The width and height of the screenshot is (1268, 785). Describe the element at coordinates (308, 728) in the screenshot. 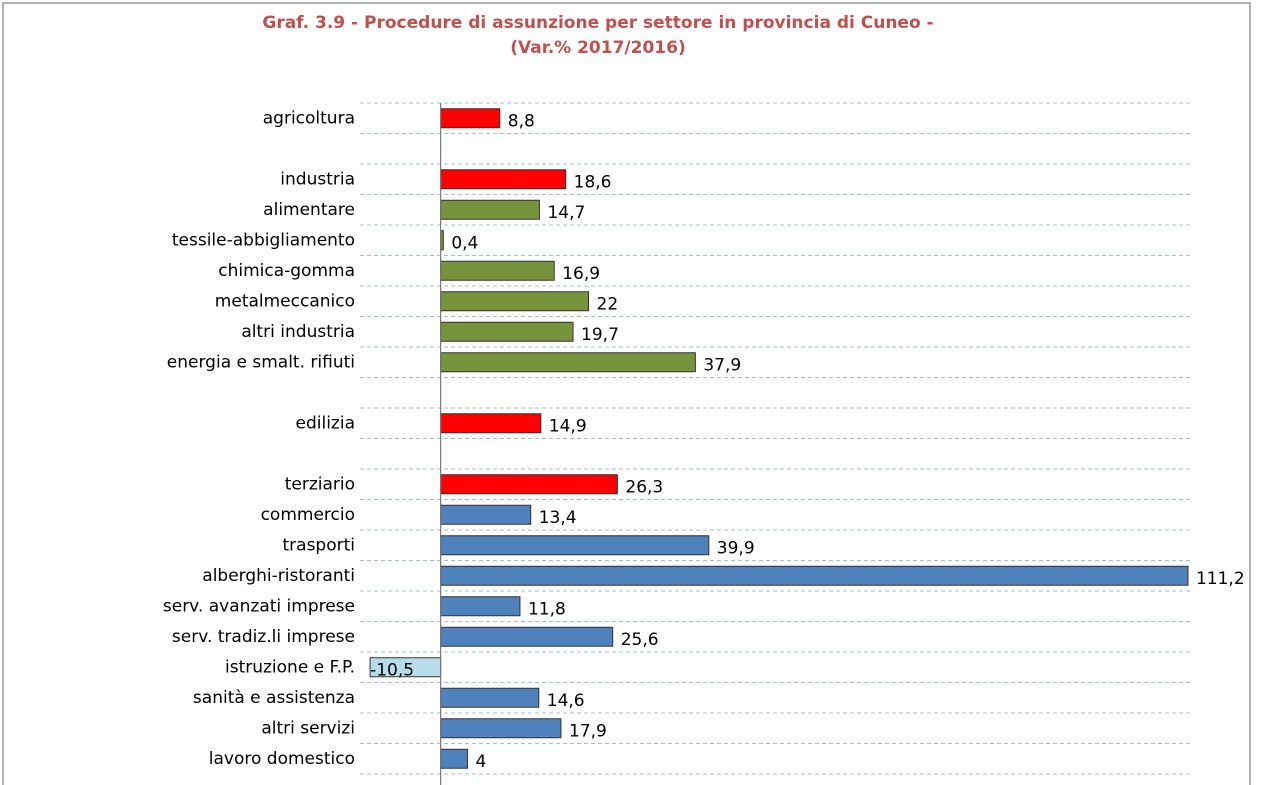

I see `category-label: altri servizi` at that location.